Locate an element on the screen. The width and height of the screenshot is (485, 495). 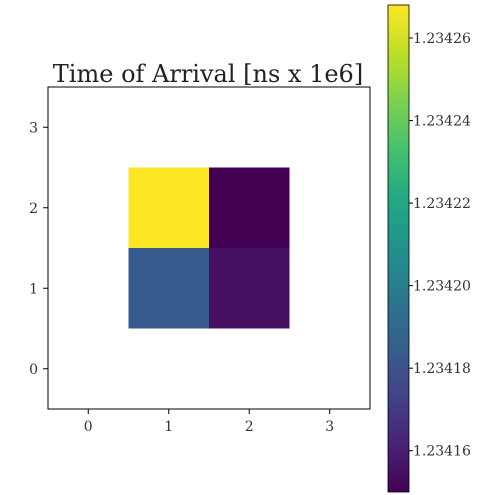
x-tick-label: 0 is located at coordinates (88, 427).